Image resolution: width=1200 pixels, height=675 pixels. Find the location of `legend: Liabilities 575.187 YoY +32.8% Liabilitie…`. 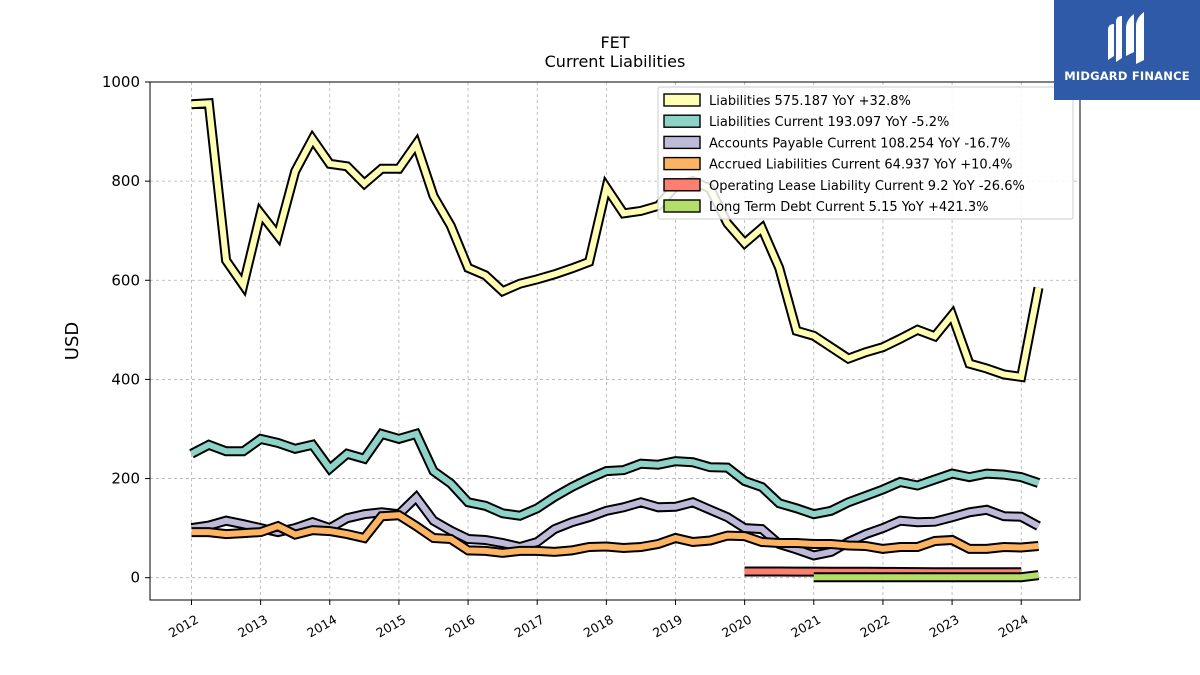

legend: Liabilities 575.187 YoY +32.8% Liabilitie… is located at coordinates (865, 153).